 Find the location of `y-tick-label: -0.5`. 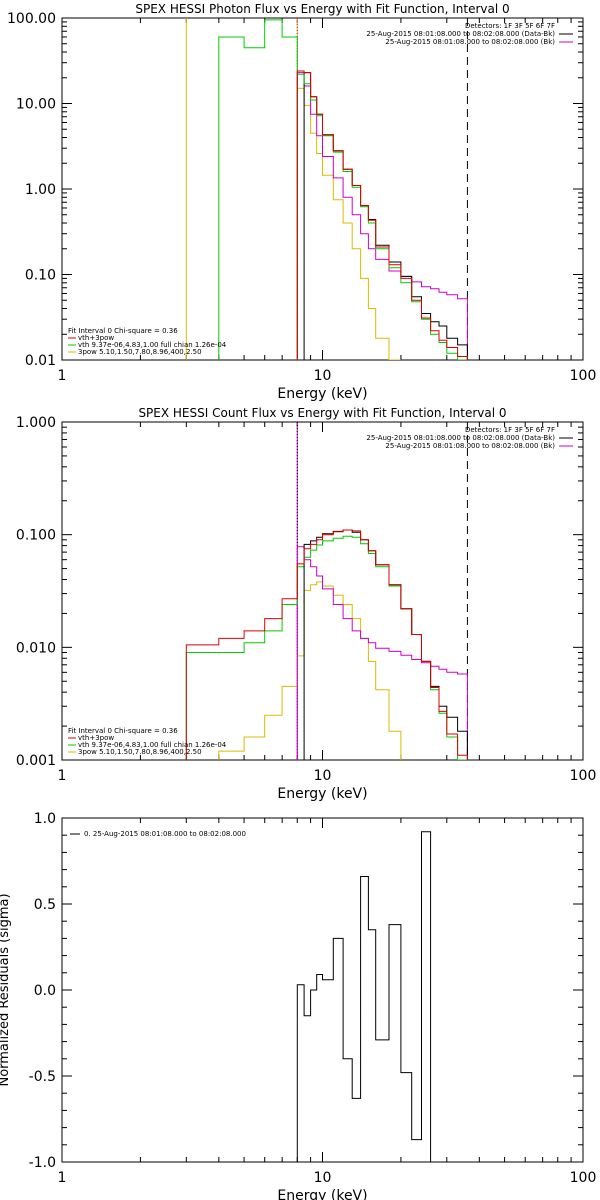

y-tick-label: -0.5 is located at coordinates (42, 1077).